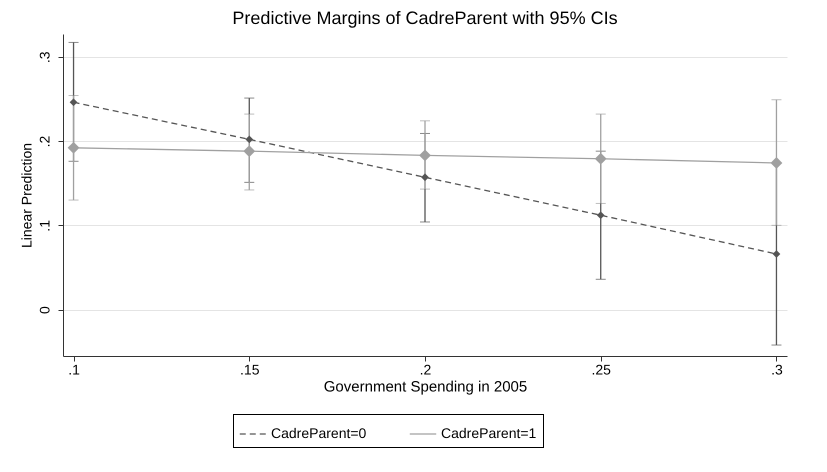  What do you see at coordinates (425, 18) in the screenshot?
I see `chart-title: Predictive Margins of CadreParent with 95% CIs` at bounding box center [425, 18].